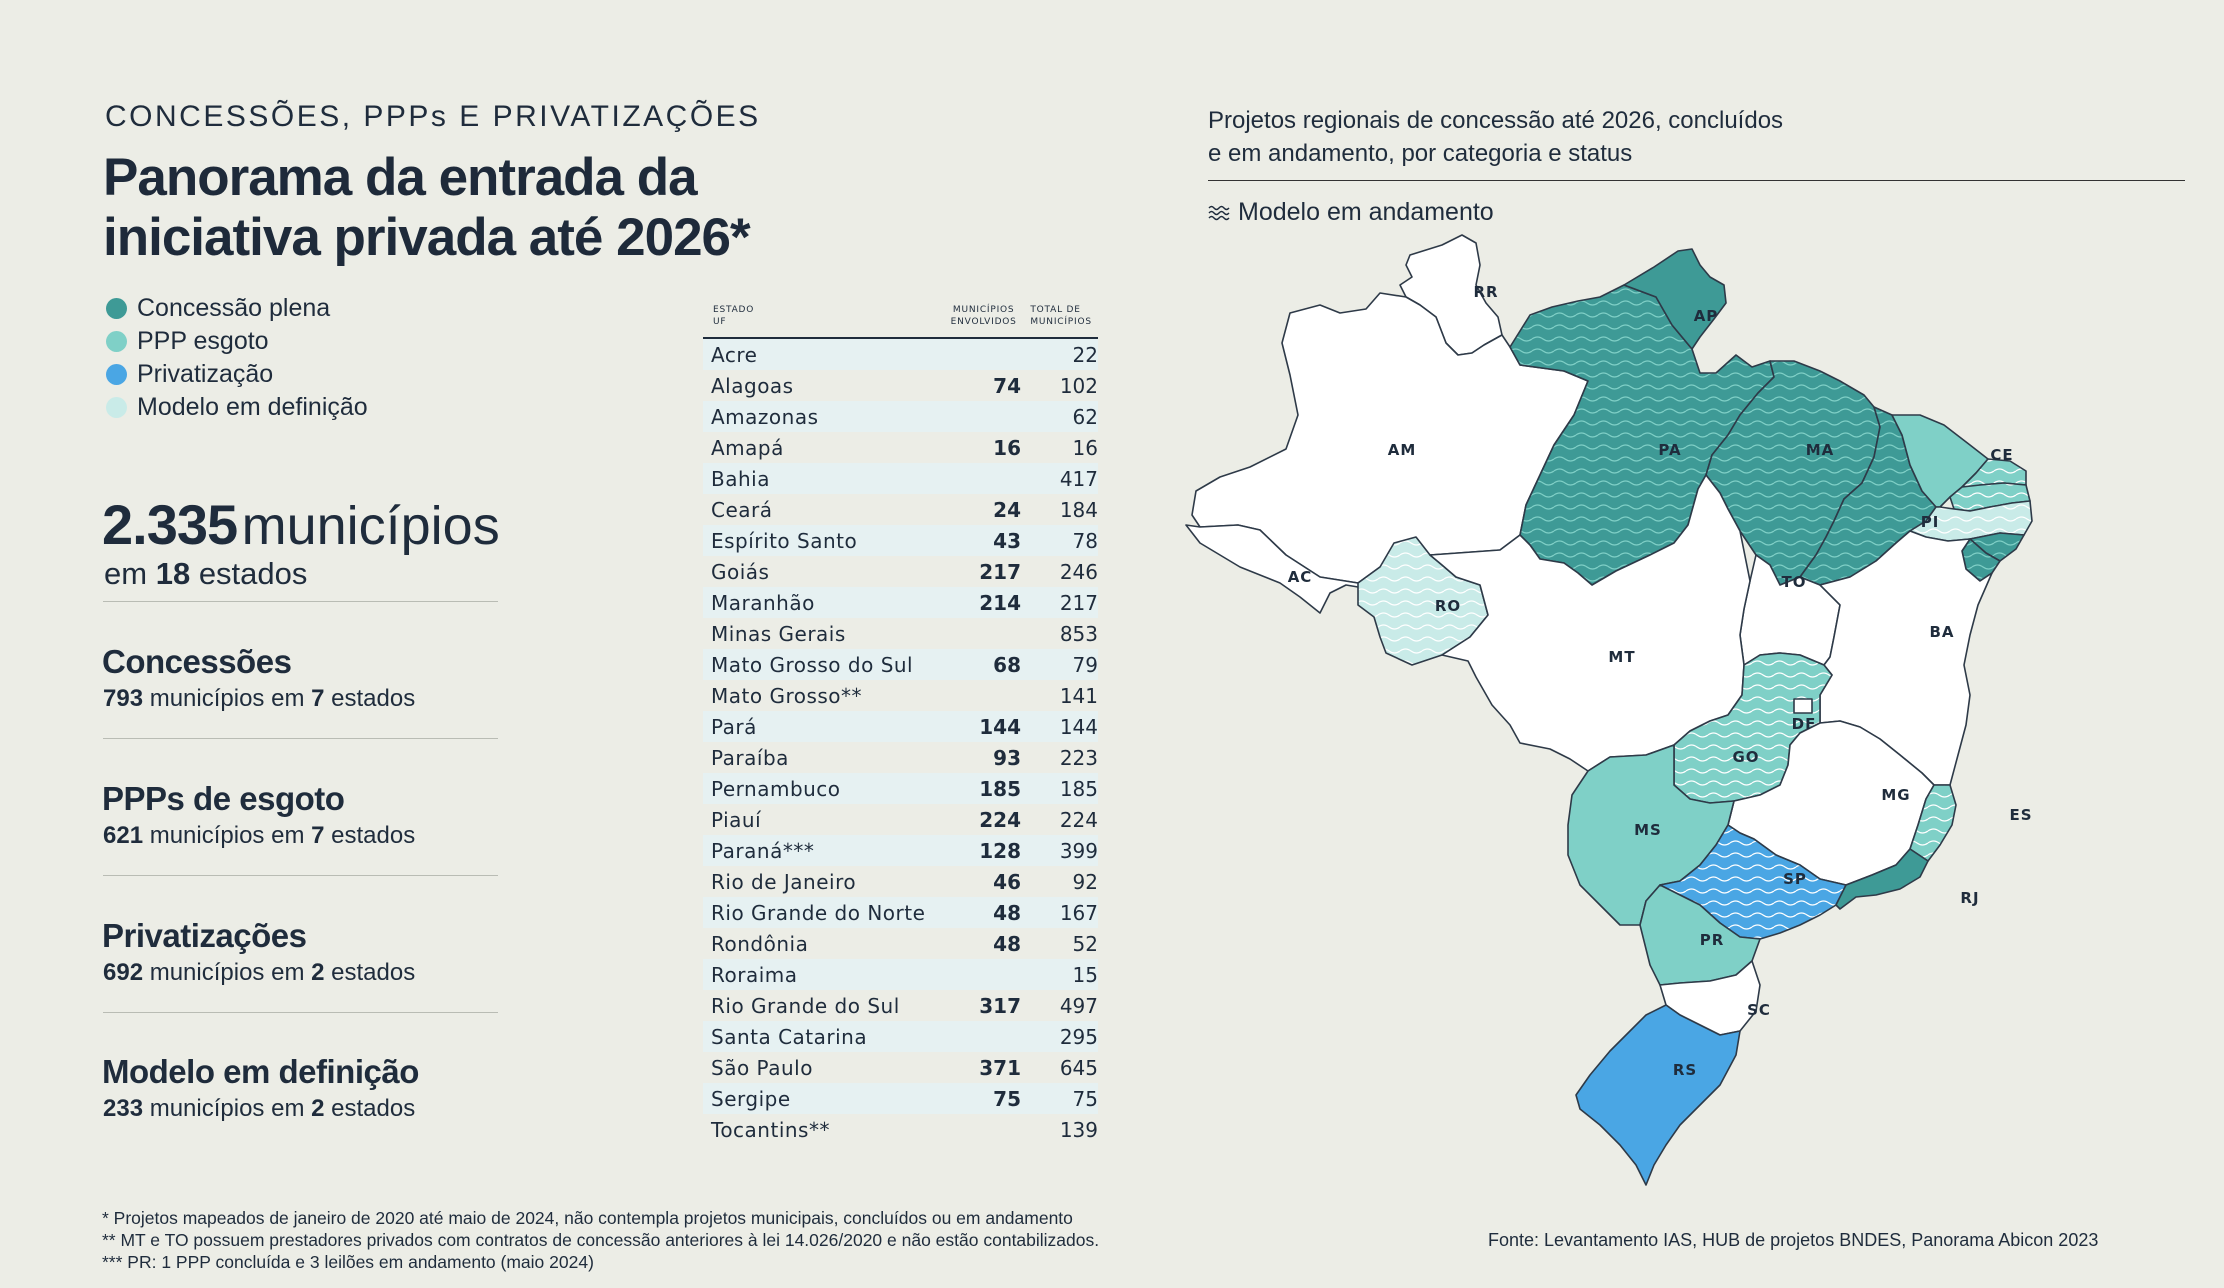  What do you see at coordinates (234, 308) in the screenshot?
I see `legend-label: Concessão plena` at bounding box center [234, 308].